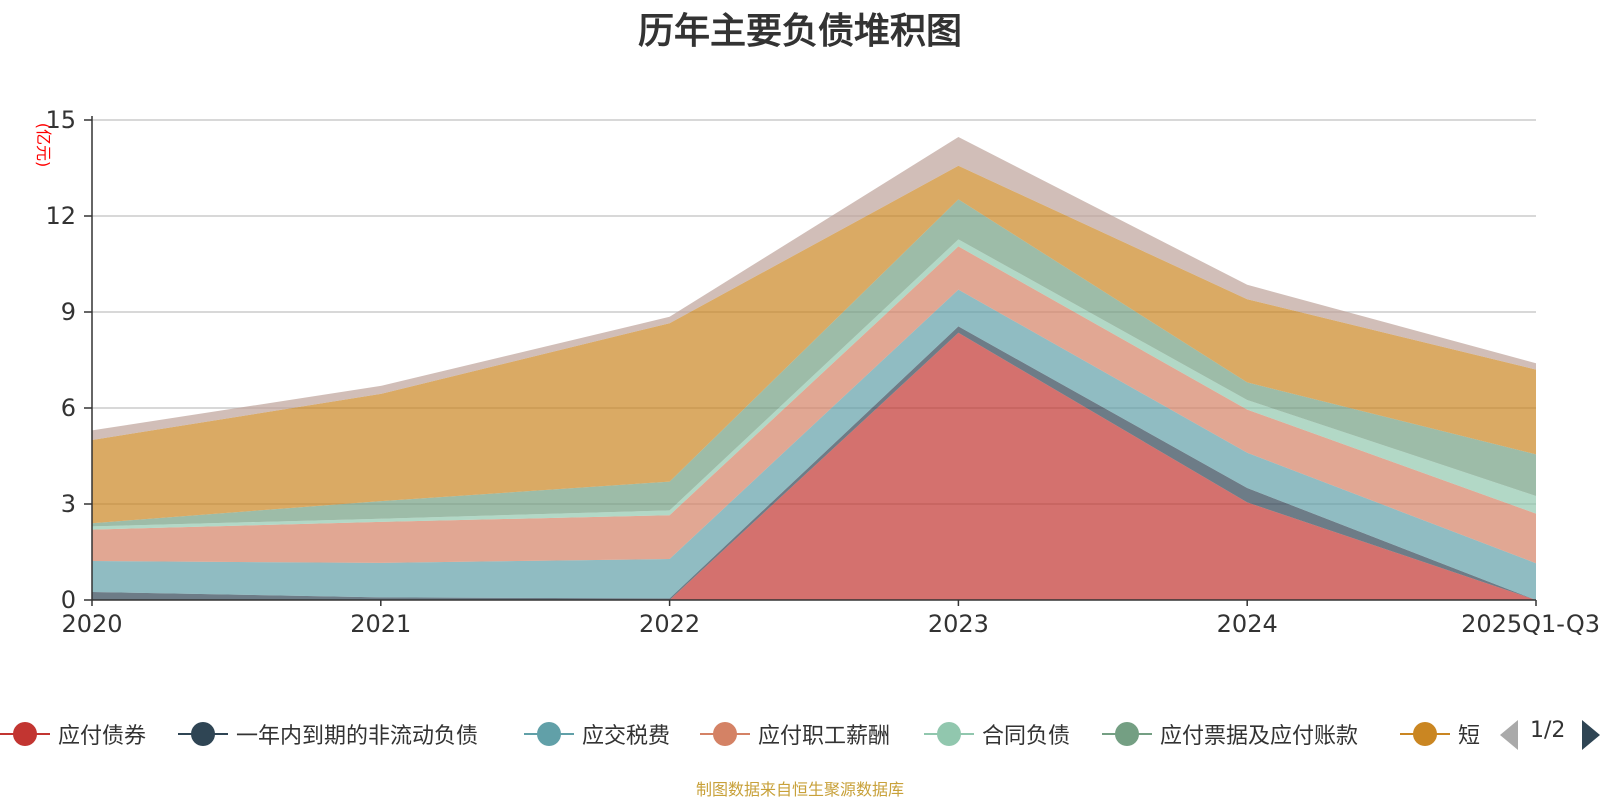 This screenshot has height=800, width=1600. I want to click on legend: 应付债券 一年内到期的非流动负债 应交税费 应付职工薪酬 合同负债 应付票据及应付账款 短, so click(800, 734).